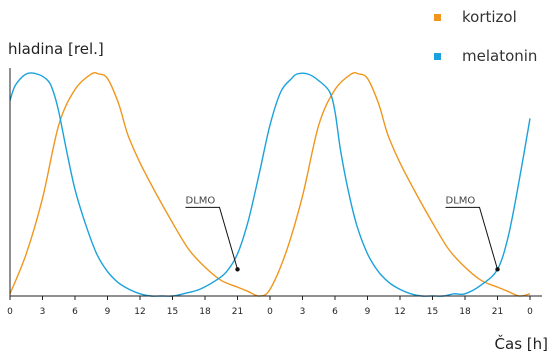 The width and height of the screenshot is (558, 356). I want to click on legend-label-melatonin: melatonin, so click(499, 56).